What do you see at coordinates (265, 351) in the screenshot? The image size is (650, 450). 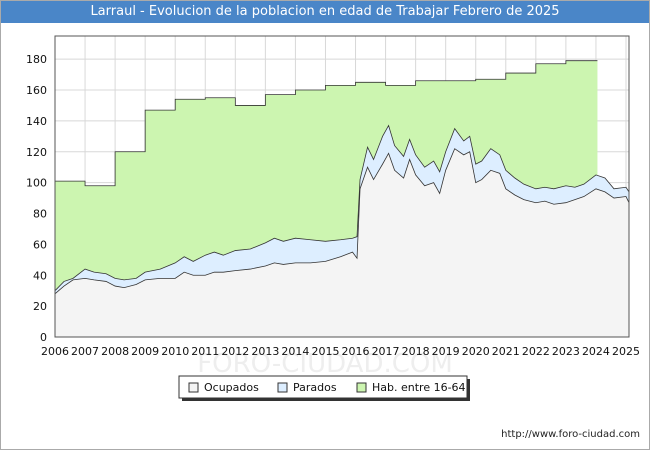 I see `x-tick-label: 2013` at bounding box center [265, 351].